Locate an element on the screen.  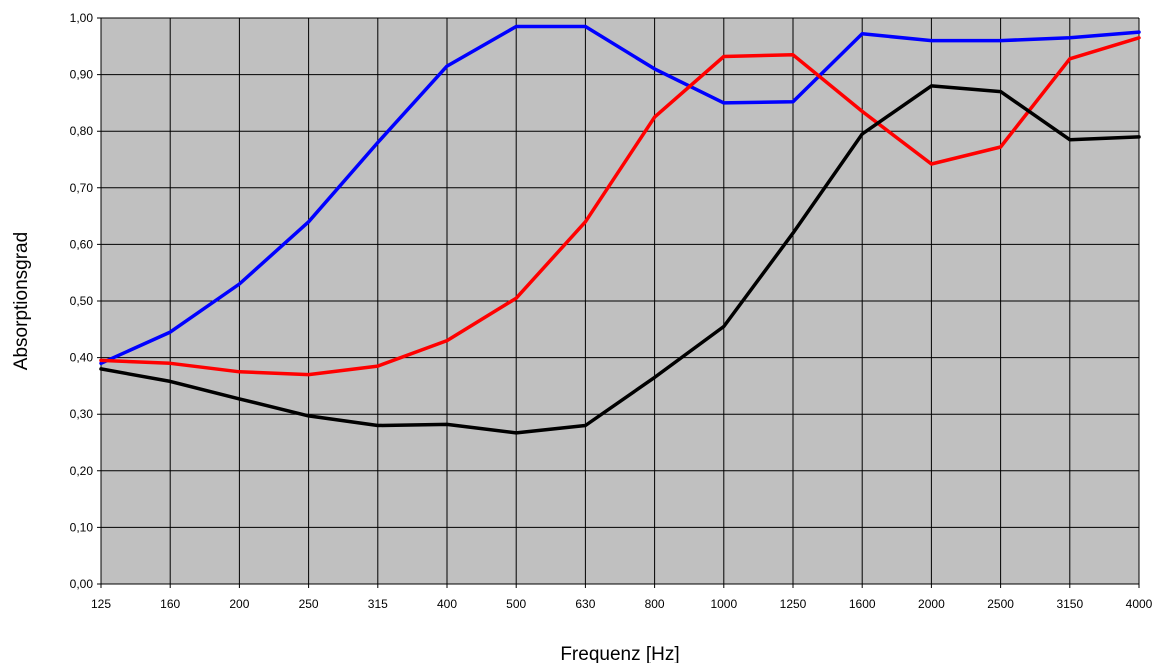
x-tick-label: 200 is located at coordinates (239, 604).